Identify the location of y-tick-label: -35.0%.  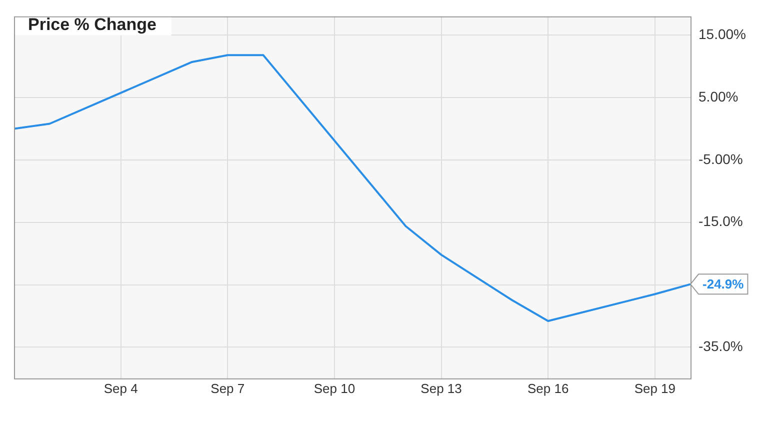
(720, 346).